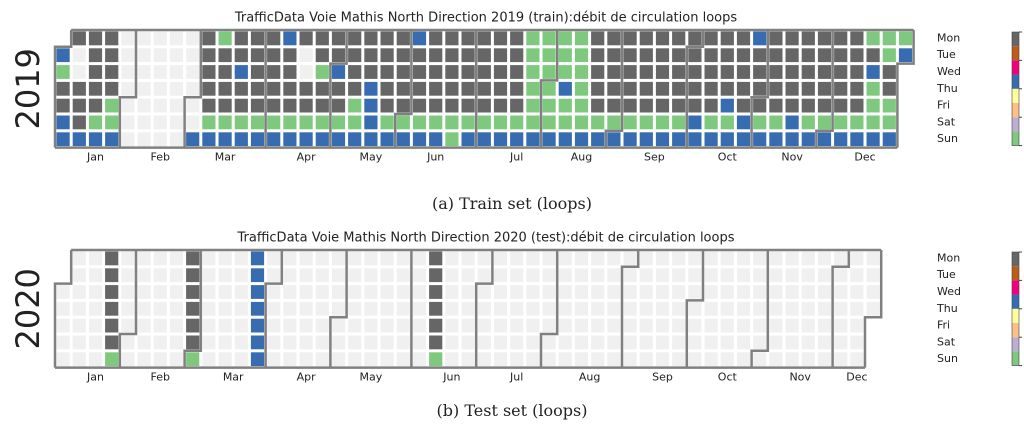  Describe the element at coordinates (95, 377) in the screenshot. I see `month-label: Jan` at that location.